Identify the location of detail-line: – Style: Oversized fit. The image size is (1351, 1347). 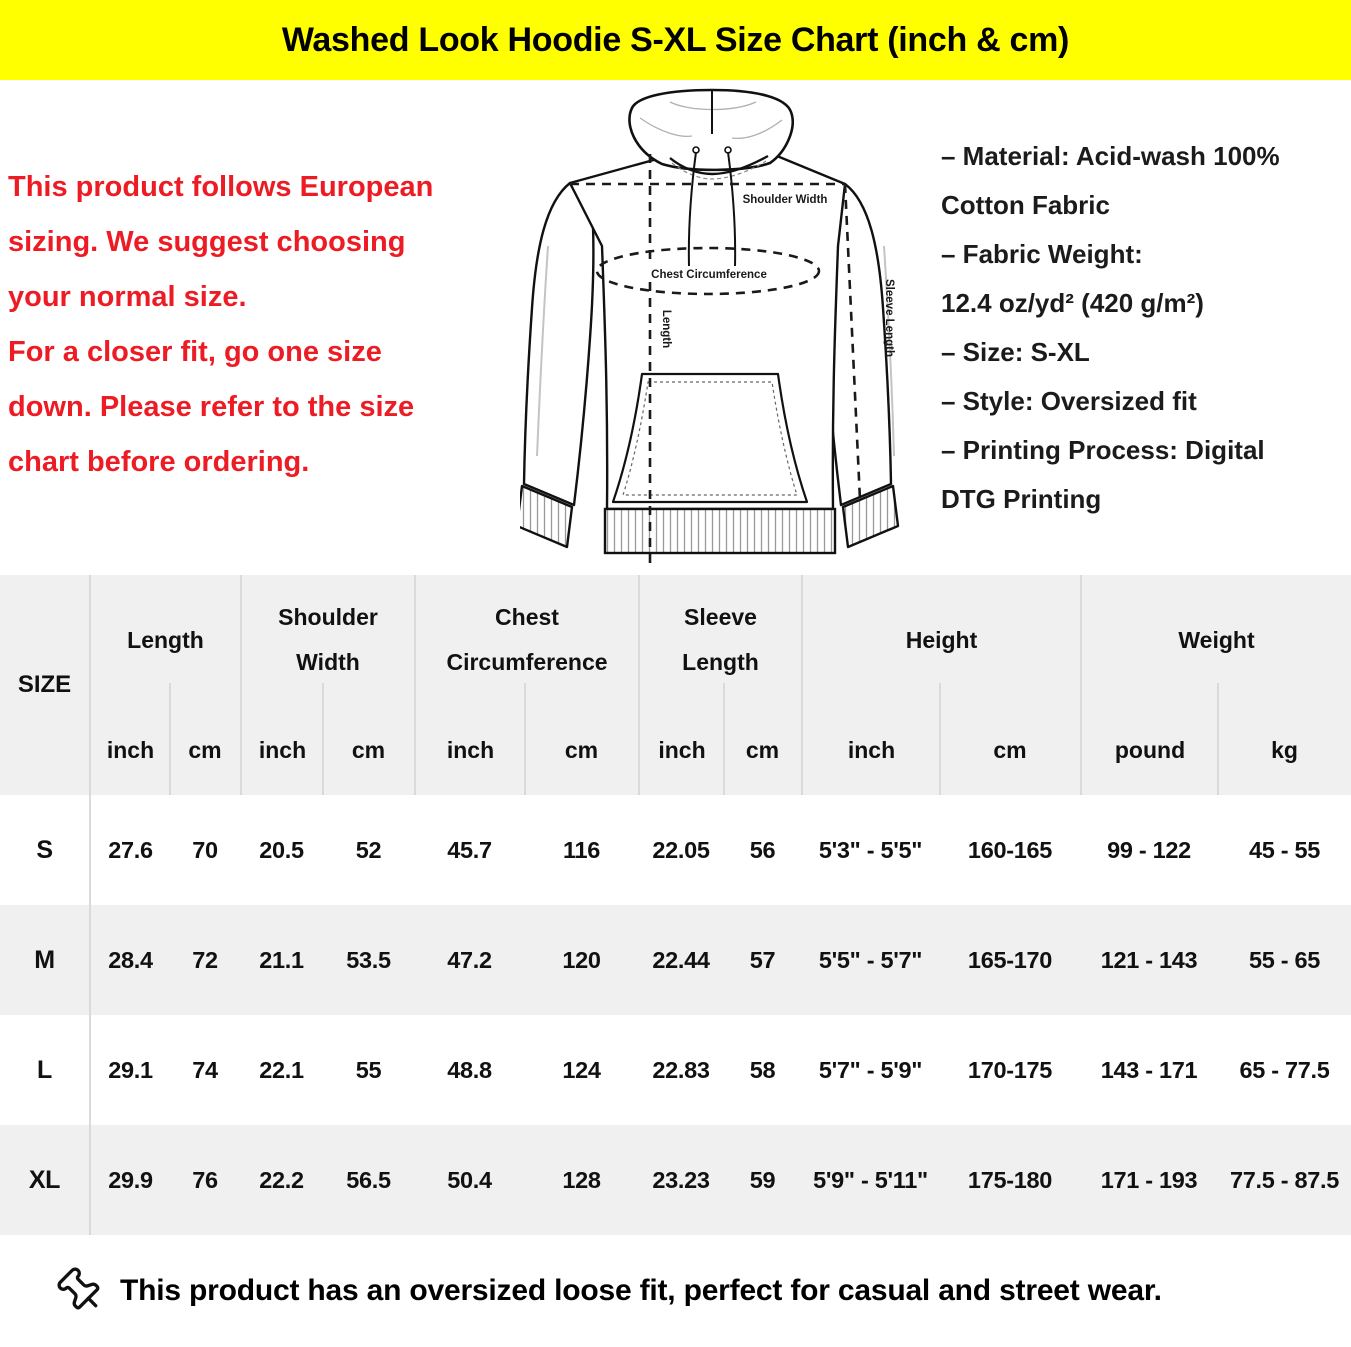
(1069, 401).